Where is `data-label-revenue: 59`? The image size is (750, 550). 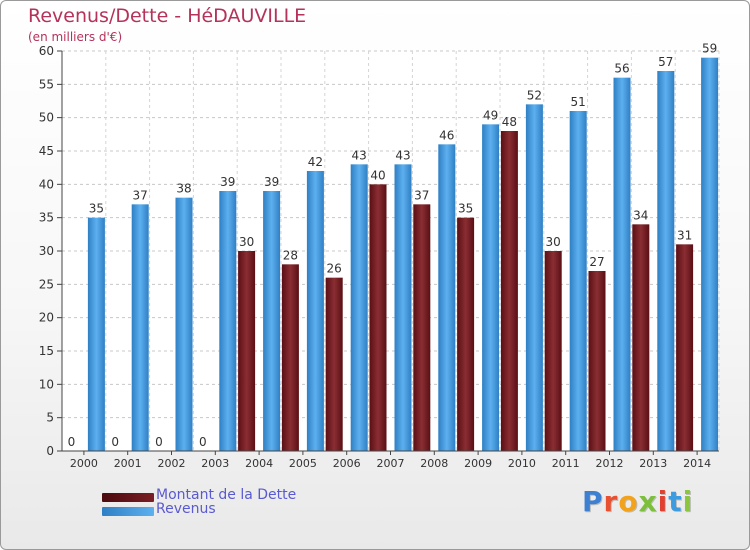
data-label-revenue: 59 is located at coordinates (709, 49).